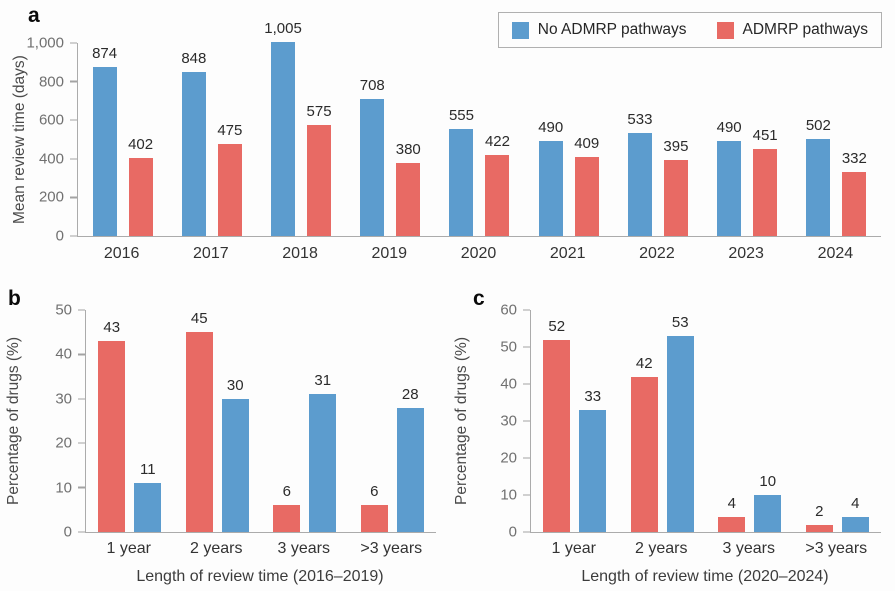 This screenshot has width=895, height=591. I want to click on bar-value-label: 874, so click(105, 54).